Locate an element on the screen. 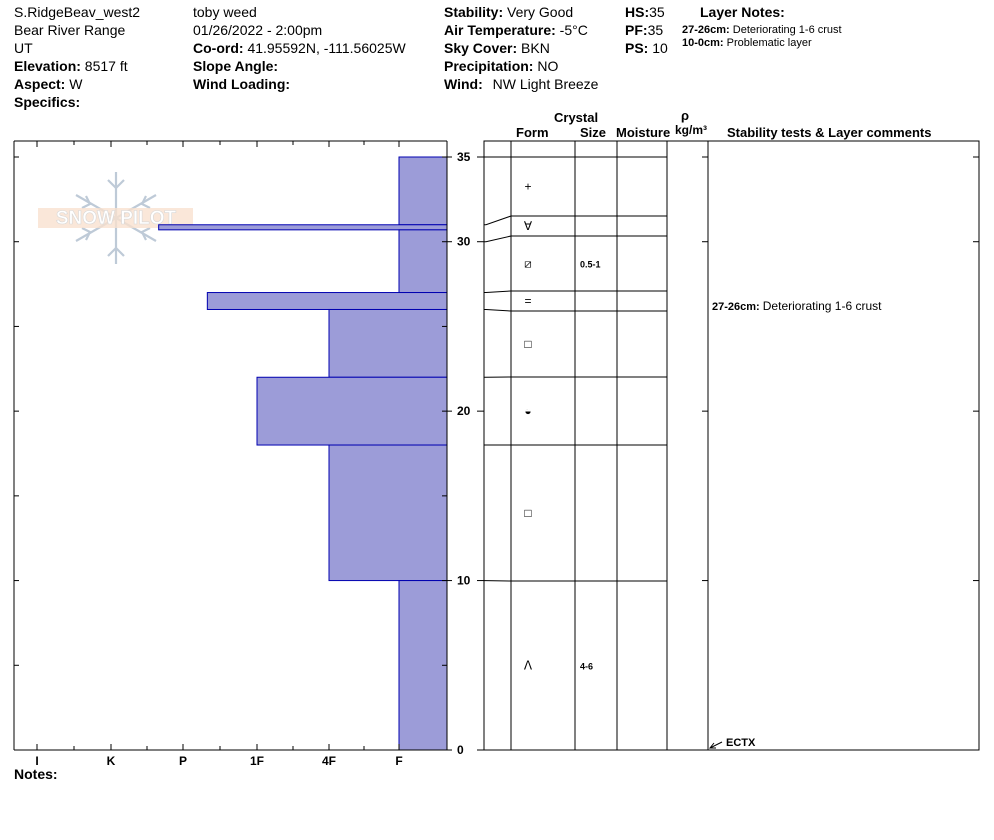 The image size is (994, 840). rho-header: ρ is located at coordinates (685, 115).